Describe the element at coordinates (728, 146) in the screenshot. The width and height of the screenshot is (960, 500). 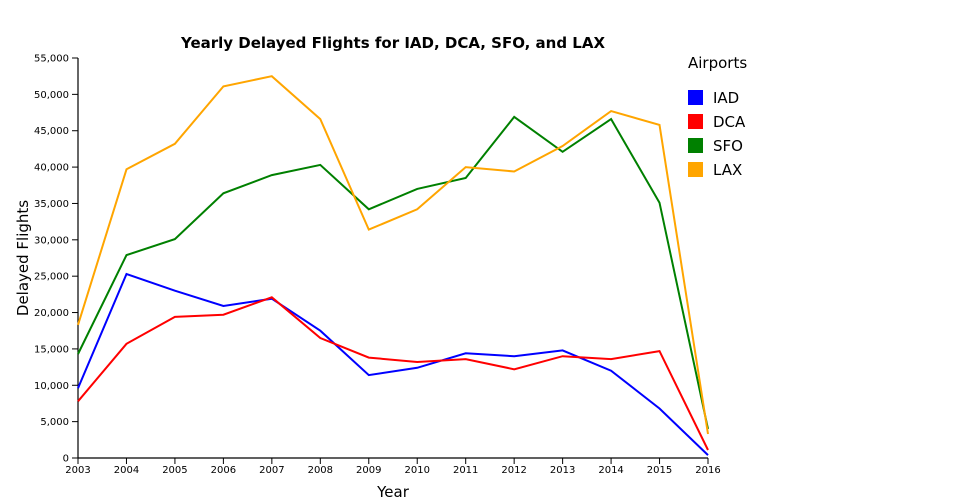
I see `legend-label: SFO` at that location.